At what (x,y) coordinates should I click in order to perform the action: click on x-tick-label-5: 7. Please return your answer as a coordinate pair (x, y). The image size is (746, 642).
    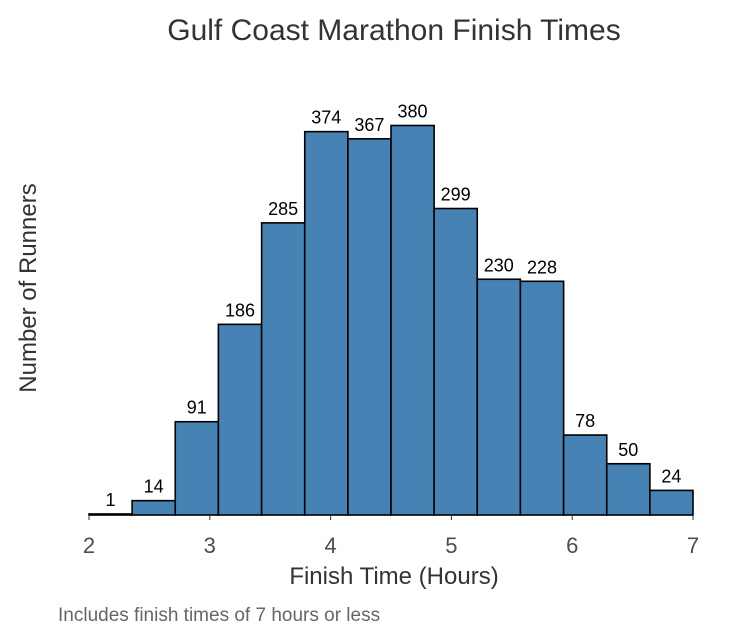
    Looking at the image, I should click on (693, 545).